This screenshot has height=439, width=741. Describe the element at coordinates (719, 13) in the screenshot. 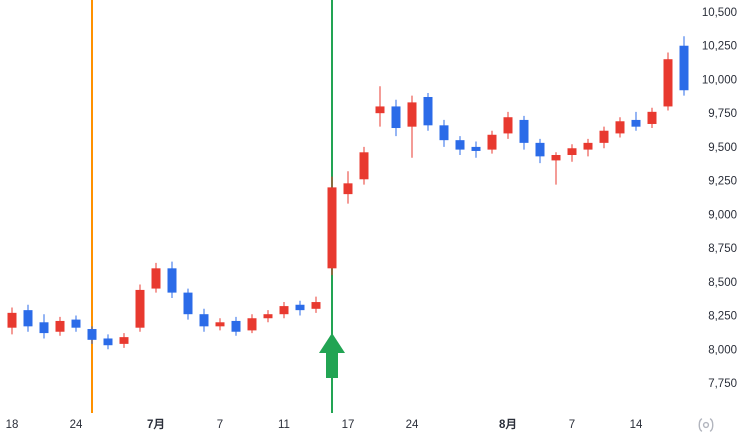

I see `price-tick-label: 10,500` at that location.